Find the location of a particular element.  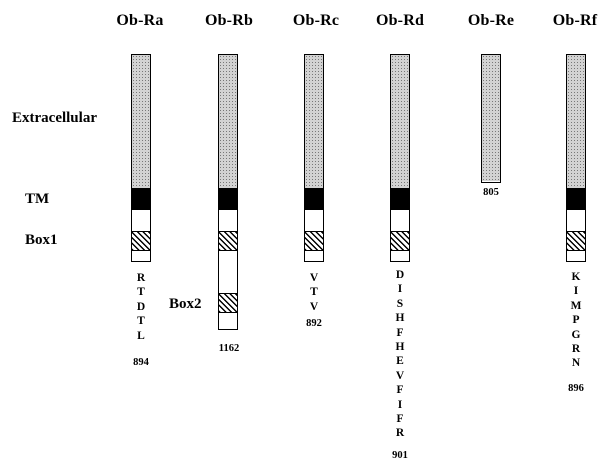

title-ob-re: Ob-Re is located at coordinates (491, 20).